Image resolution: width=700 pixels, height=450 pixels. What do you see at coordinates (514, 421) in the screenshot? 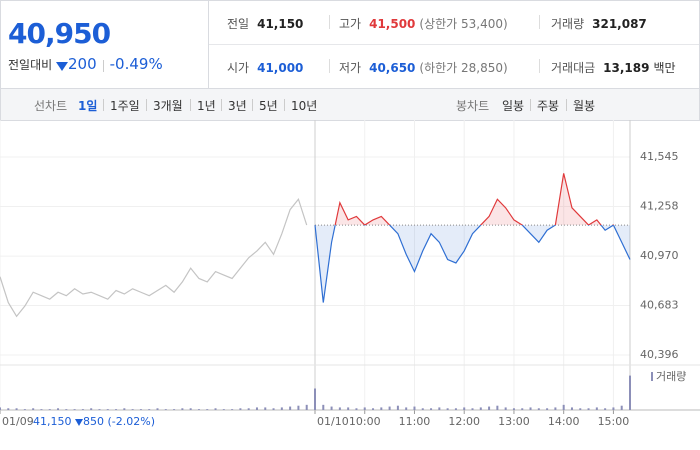
I see `x-tick-label: 13:00` at bounding box center [514, 421].